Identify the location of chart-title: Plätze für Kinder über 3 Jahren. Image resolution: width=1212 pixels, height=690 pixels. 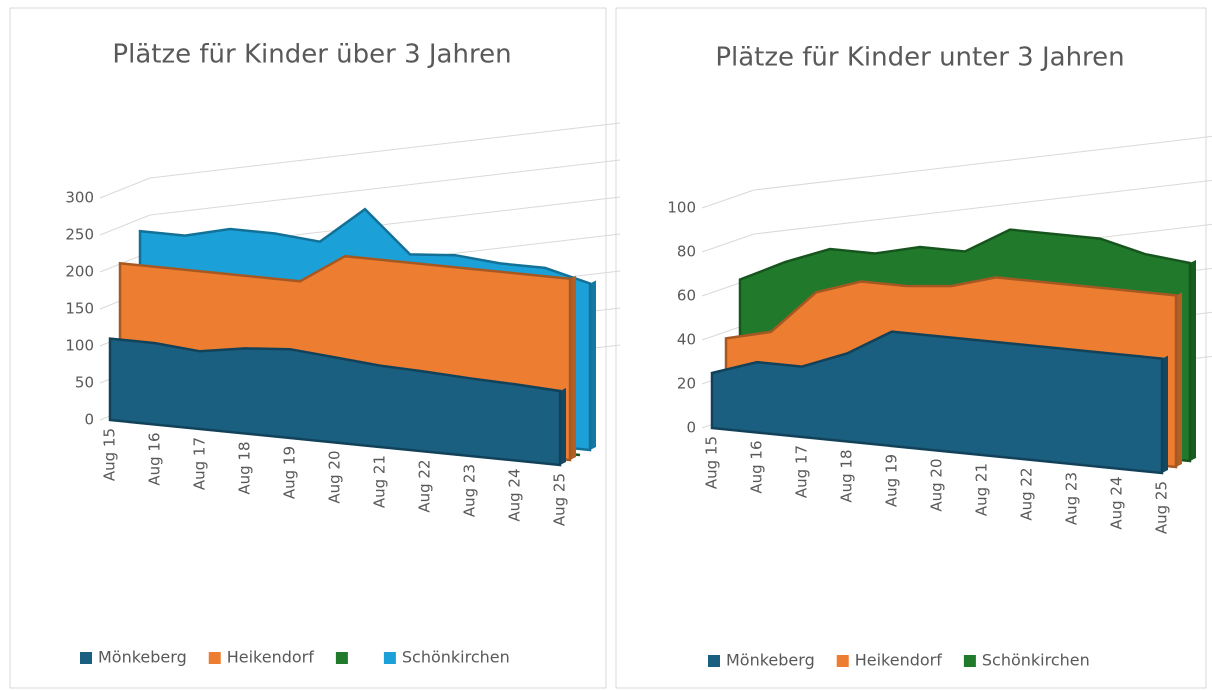
(311, 55).